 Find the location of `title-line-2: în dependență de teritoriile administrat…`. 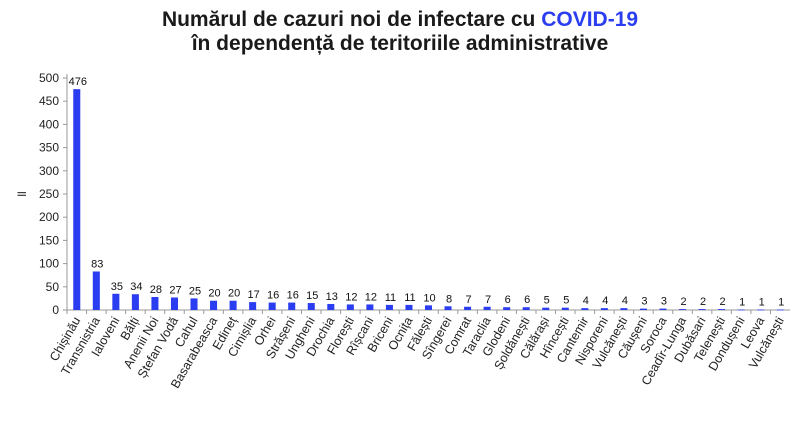

title-line-2: în dependență de teritoriile administrat… is located at coordinates (400, 43).